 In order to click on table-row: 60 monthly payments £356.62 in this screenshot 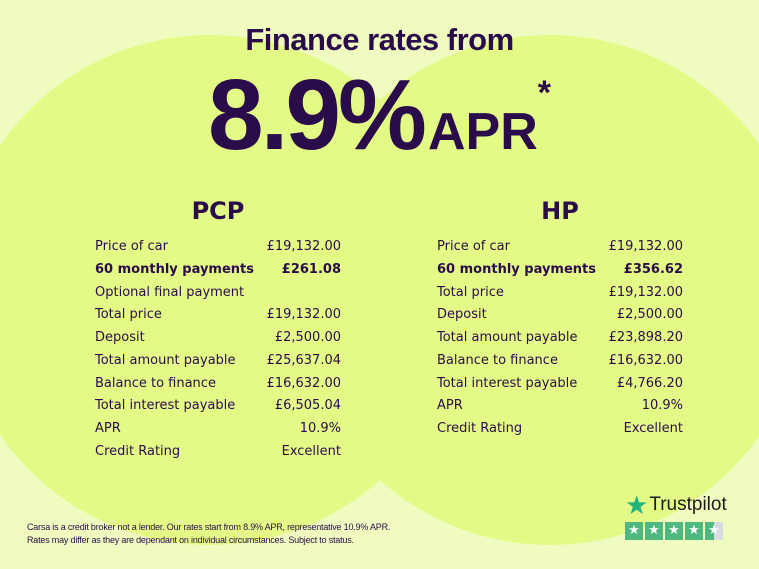, I will do `click(560, 270)`.